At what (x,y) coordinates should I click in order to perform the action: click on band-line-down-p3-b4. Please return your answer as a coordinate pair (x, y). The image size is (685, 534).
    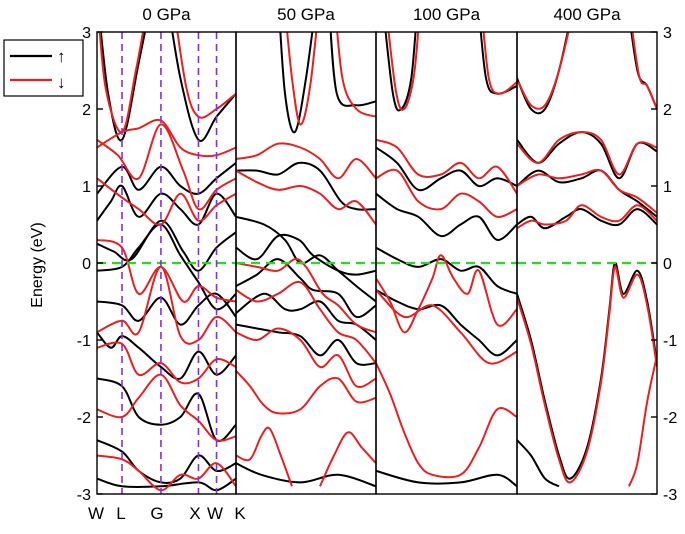
    Looking at the image, I should click on (587, 217).